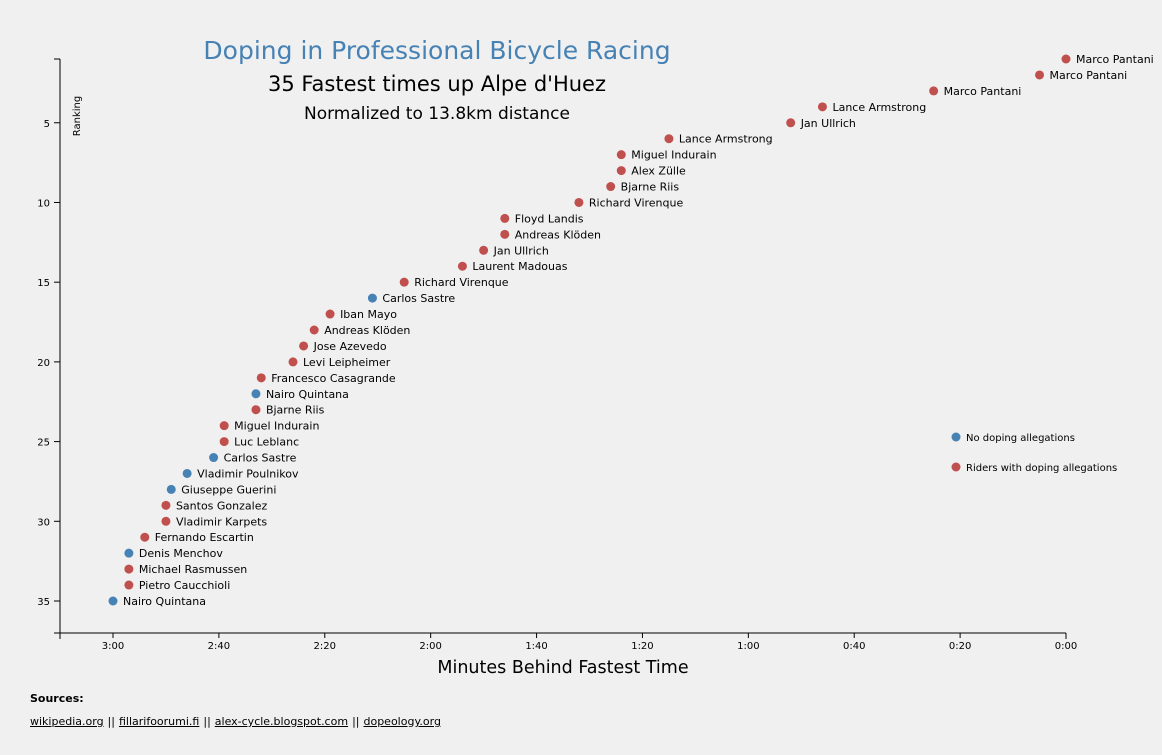 This screenshot has height=755, width=1162. Describe the element at coordinates (430, 646) in the screenshot. I see `x-tick-label: 2:00` at that location.